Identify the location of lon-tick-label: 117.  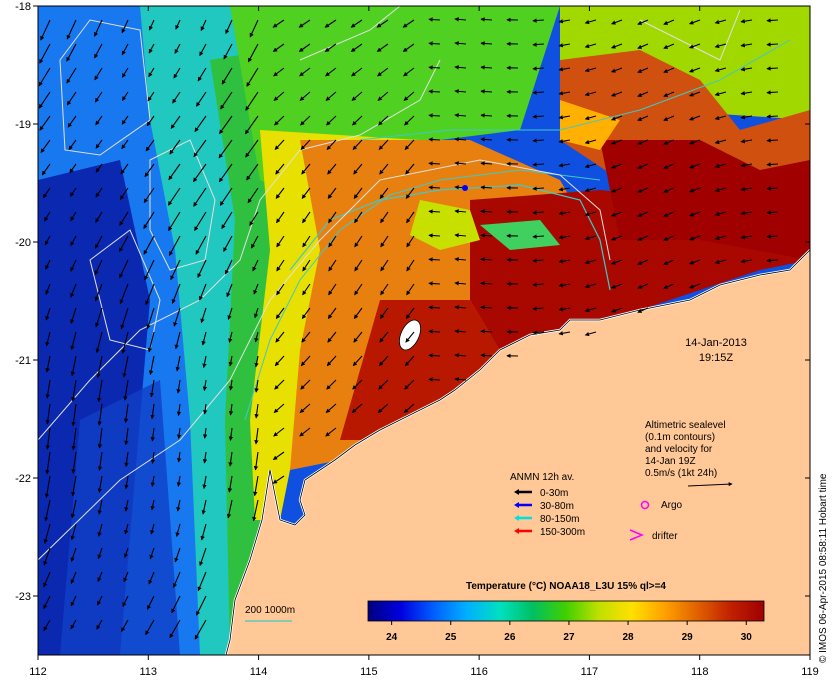
(590, 672).